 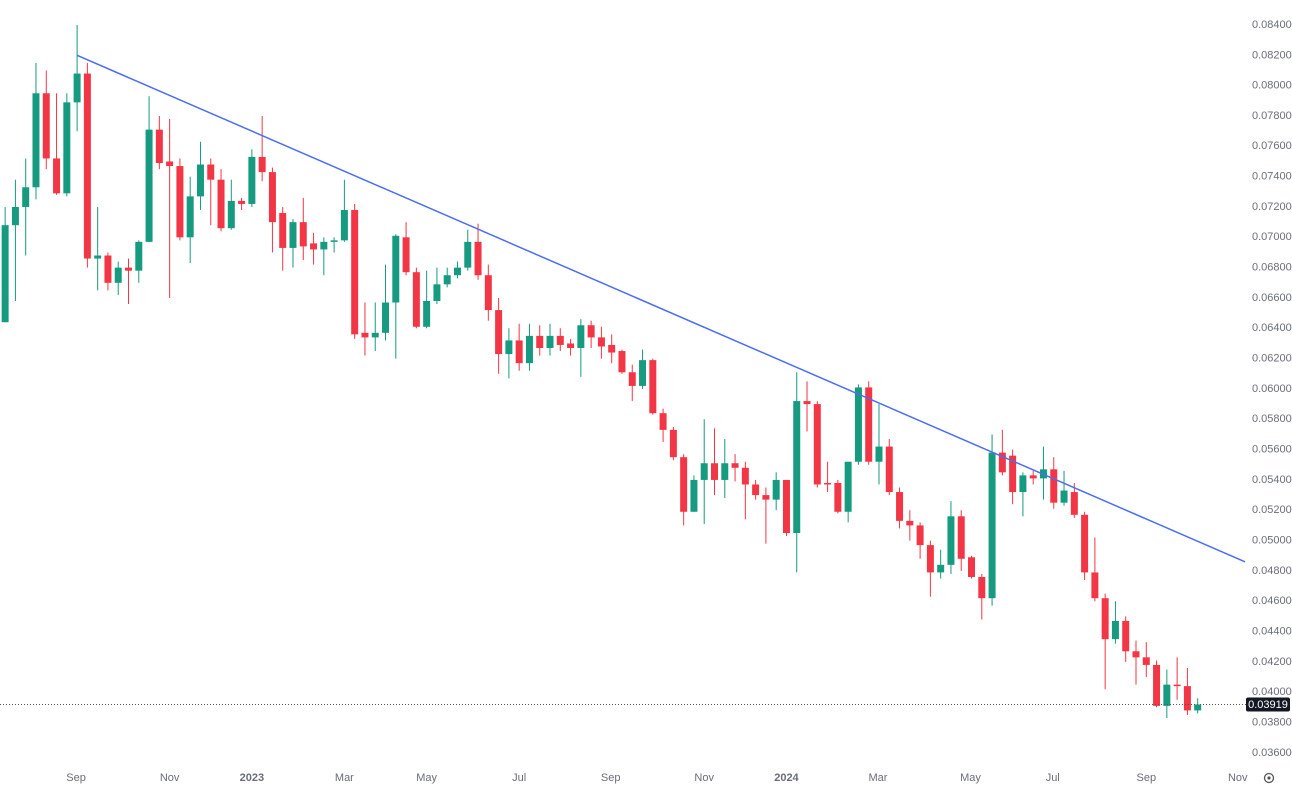 What do you see at coordinates (1272, 480) in the screenshot?
I see `y-tick-label: 0.05400` at bounding box center [1272, 480].